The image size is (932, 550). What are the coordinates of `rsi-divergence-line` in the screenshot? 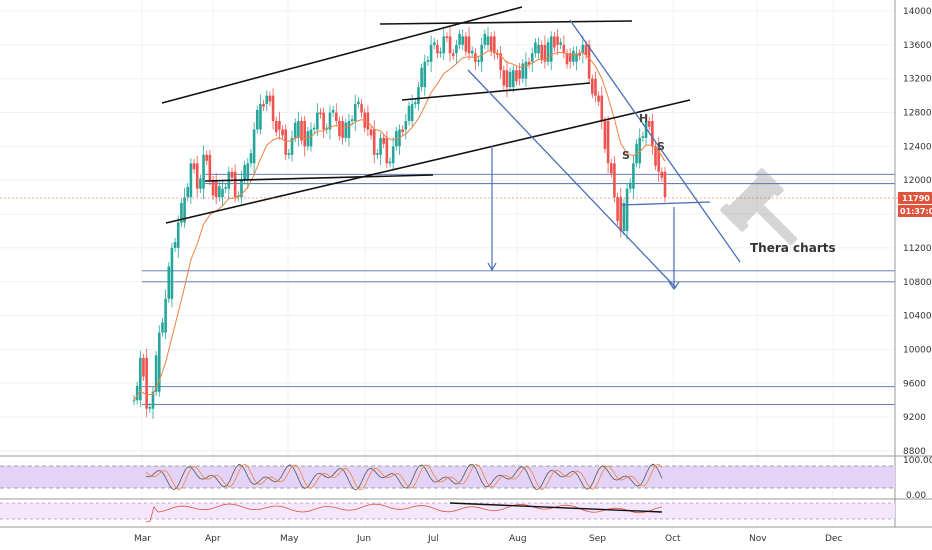 It's located at (556, 507).